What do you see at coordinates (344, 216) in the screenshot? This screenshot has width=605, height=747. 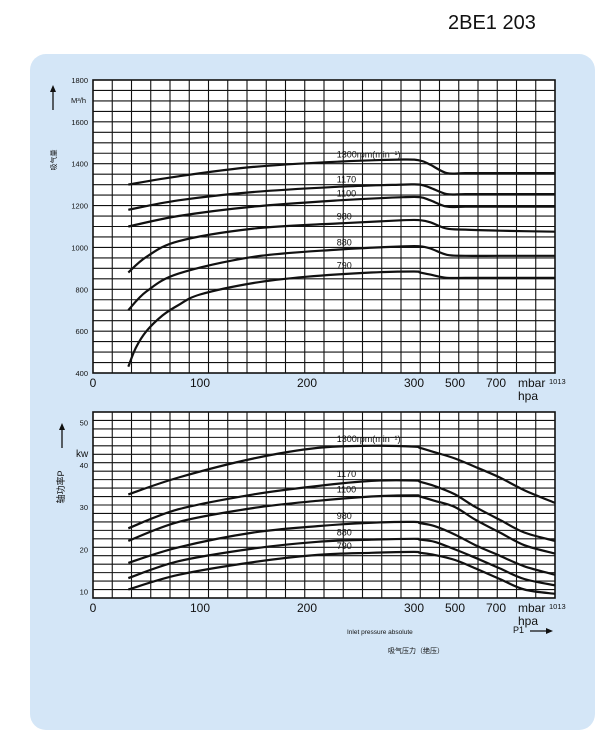 I see `chart1-series-label: 980` at bounding box center [344, 216].